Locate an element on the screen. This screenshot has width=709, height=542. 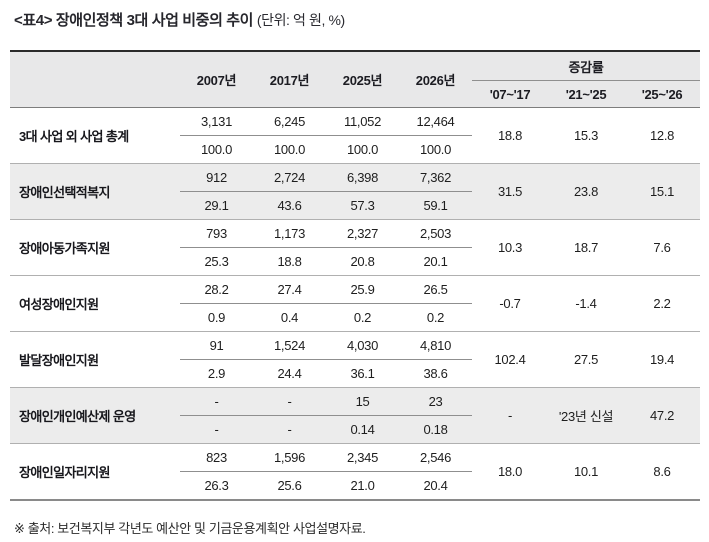
table-row-values: 여성장애인지원 28.2 27.4 25.9 26.5 -0.7 -1.4 2.2 is located at coordinates (355, 303).